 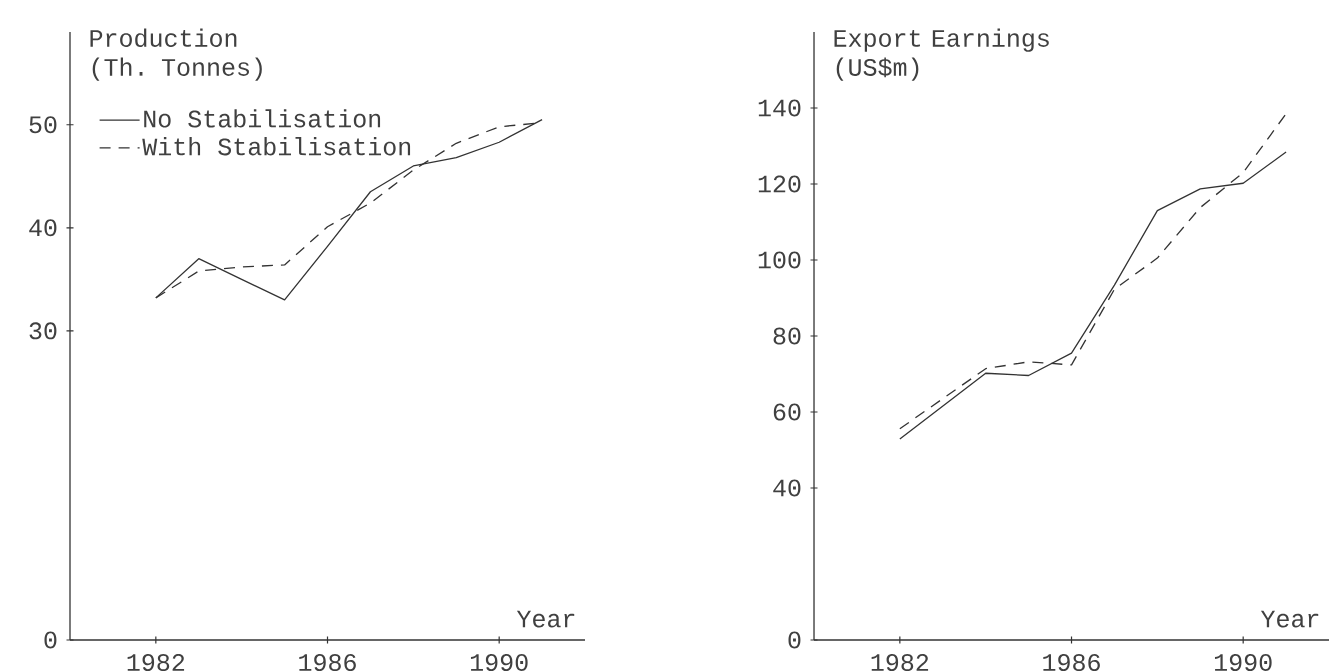 I want to click on y-tick-label: 140, so click(x=779, y=108).